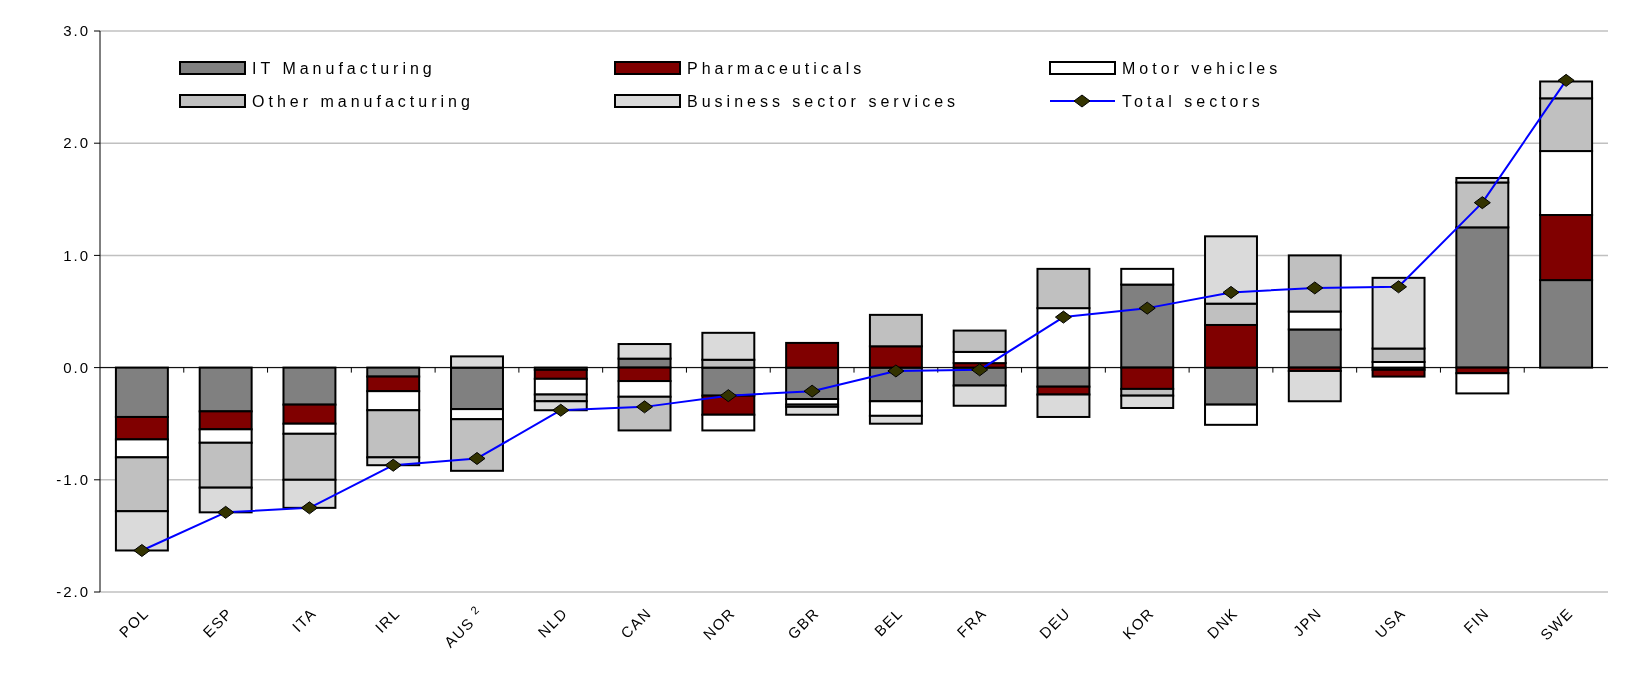 Image resolution: width=1633 pixels, height=677 pixels. Describe the element at coordinates (776, 68) in the screenshot. I see `legend-label: Pharmaceuticals` at that location.